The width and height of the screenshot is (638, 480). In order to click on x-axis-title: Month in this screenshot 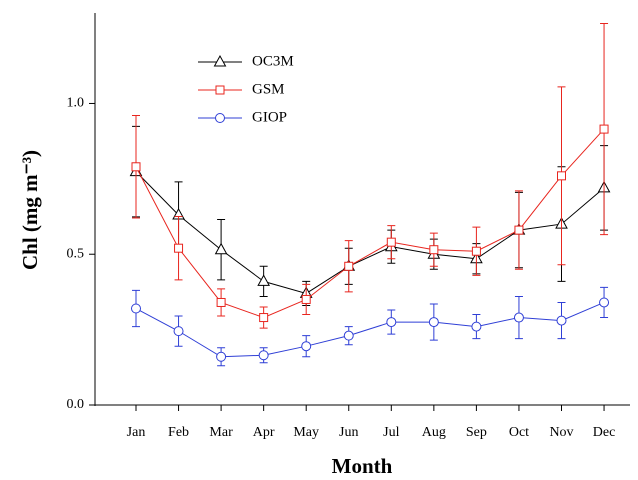, I will do `click(362, 466)`.